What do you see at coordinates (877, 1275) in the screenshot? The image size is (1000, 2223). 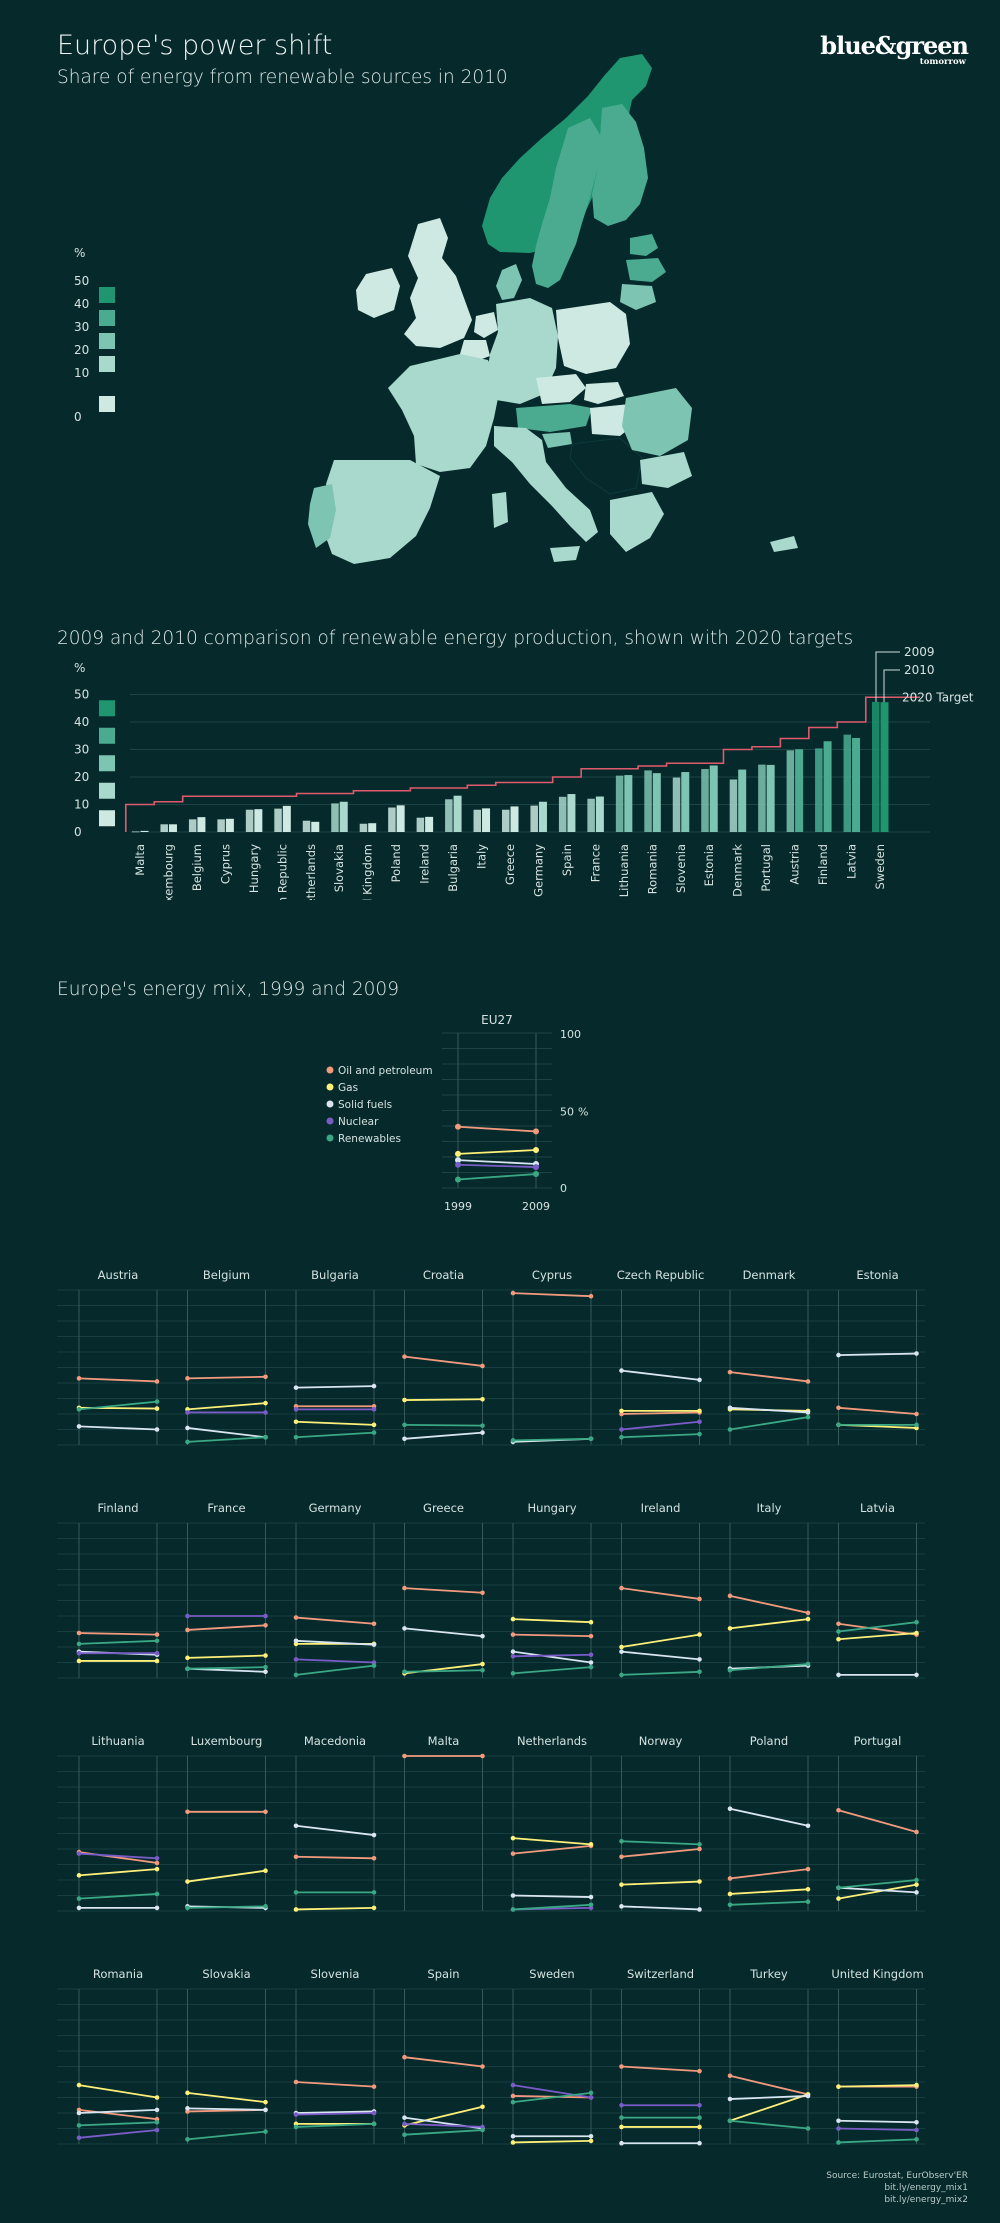 I see `country-title-estonia: Estonia` at bounding box center [877, 1275].